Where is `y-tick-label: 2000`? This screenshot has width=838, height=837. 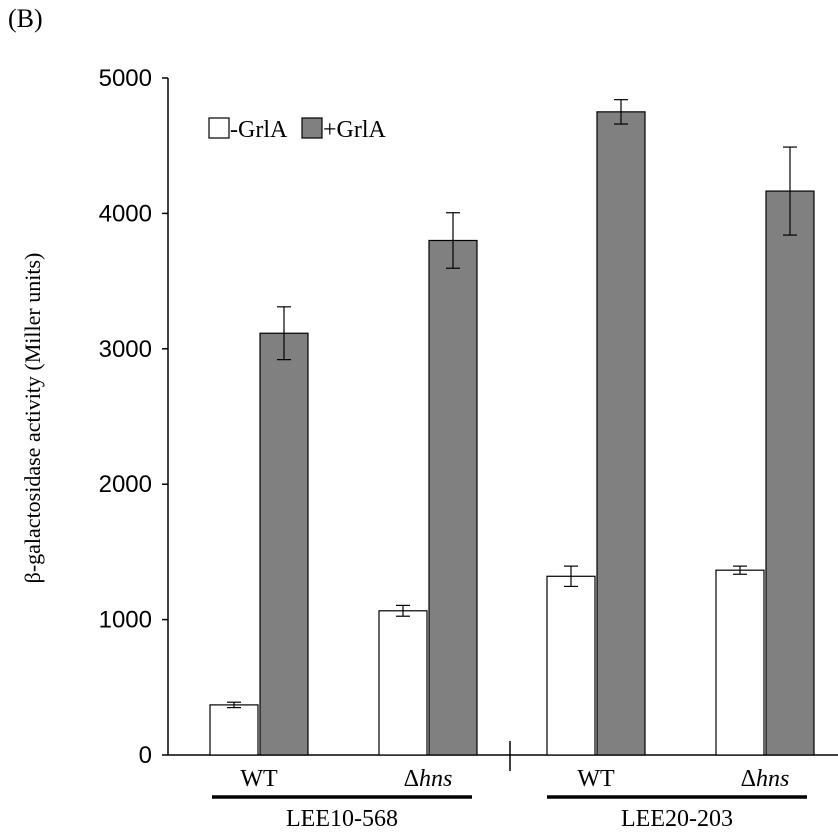
y-tick-label: 2000 is located at coordinates (125, 484).